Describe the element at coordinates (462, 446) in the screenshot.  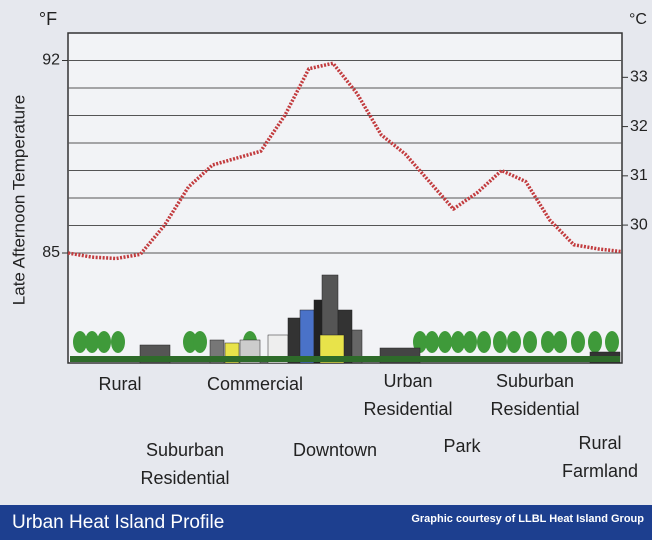
I see `zone-label: Park` at that location.